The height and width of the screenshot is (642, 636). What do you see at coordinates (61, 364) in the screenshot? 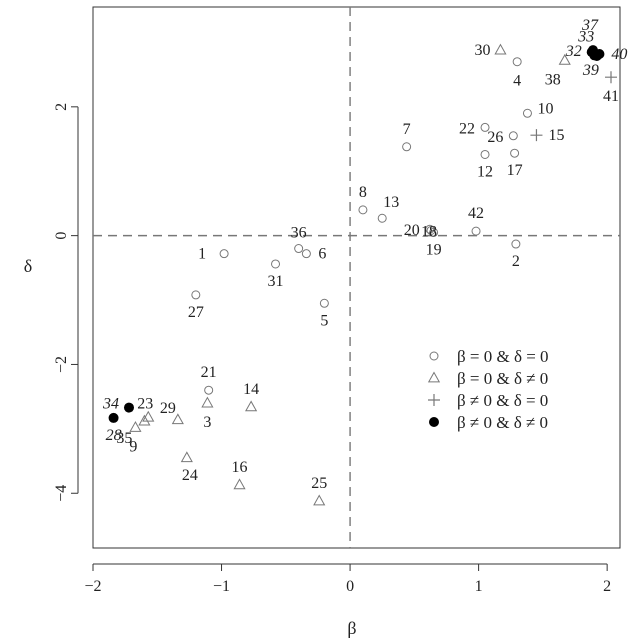
I see `y-tick-label: −2` at bounding box center [61, 364].